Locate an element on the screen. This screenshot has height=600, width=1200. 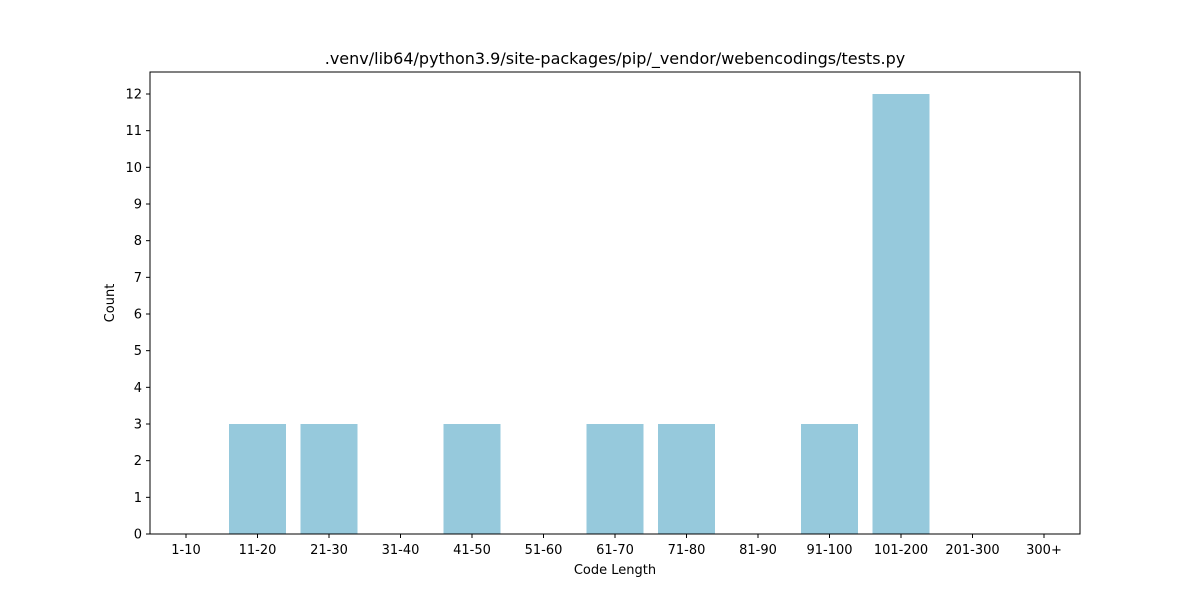
y-tick-label: 11 is located at coordinates (133, 131).